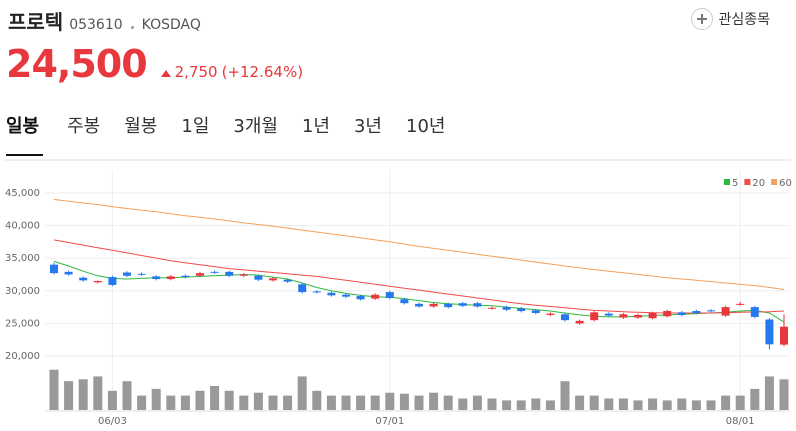 The width and height of the screenshot is (796, 431). Describe the element at coordinates (77, 64) in the screenshot. I see `current-price: 24,500` at that location.